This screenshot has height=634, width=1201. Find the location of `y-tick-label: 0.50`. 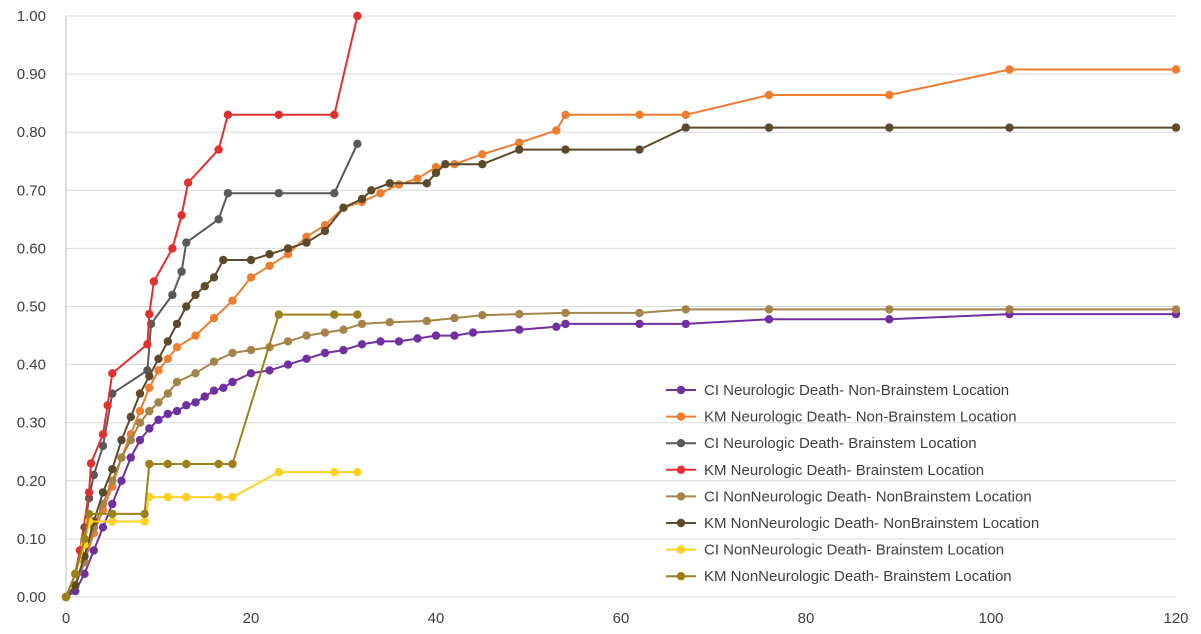

y-tick-label: 0.50 is located at coordinates (31, 307).